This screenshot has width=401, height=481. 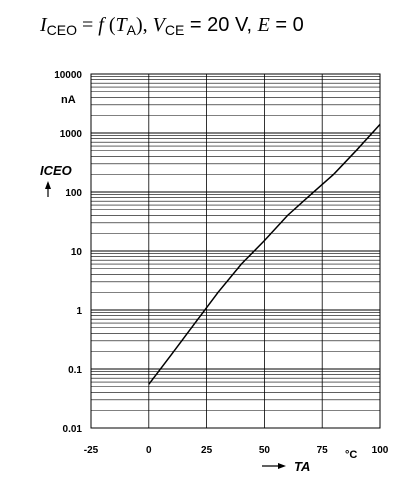 I want to click on chart-title: ICEO = f (TA), VCE = 20 V, E = 0, so click(x=220, y=25).